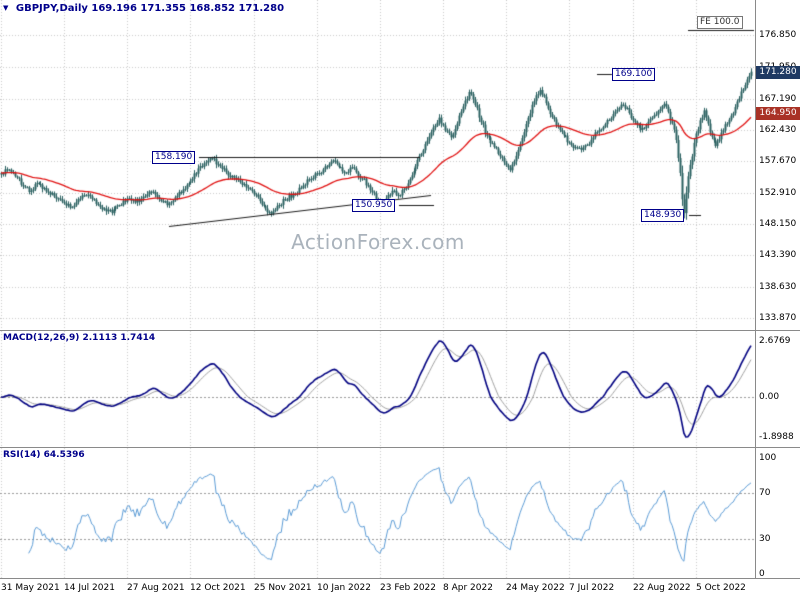 The height and width of the screenshot is (600, 800). I want to click on axis-tick-label: 70, so click(765, 493).